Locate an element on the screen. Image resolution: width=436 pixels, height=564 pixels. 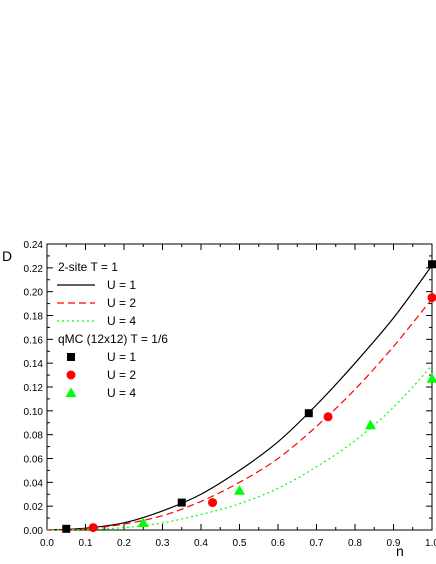
x-tick-label: 1.0 is located at coordinates (430, 543).